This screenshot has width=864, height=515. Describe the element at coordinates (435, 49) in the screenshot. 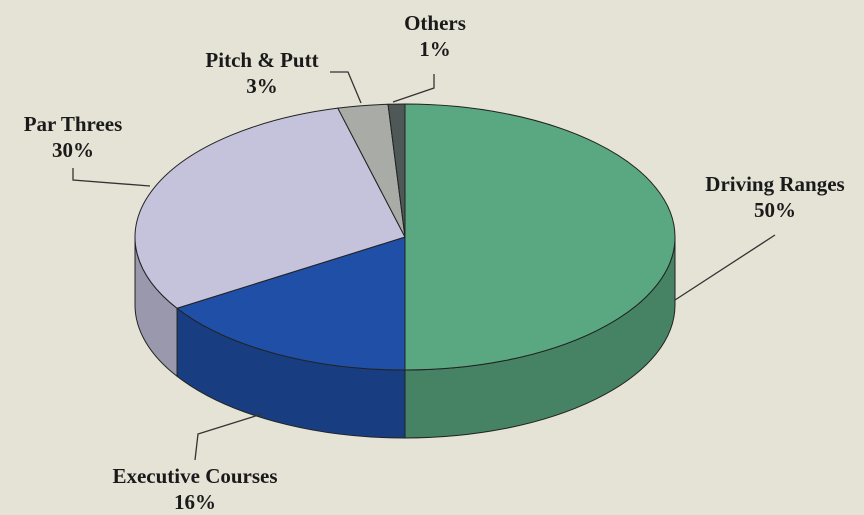

I see `value-label: 1%` at that location.